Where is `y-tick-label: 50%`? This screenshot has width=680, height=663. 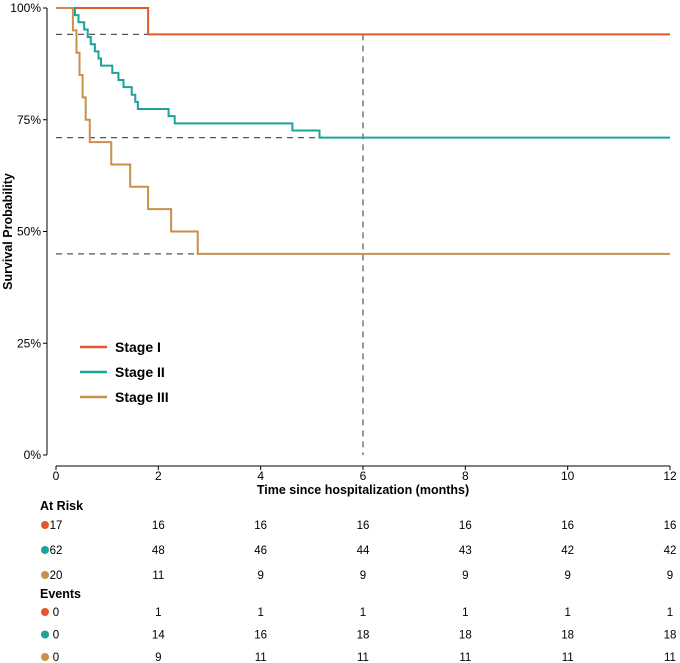 y-tick-label: 50% is located at coordinates (29, 232).